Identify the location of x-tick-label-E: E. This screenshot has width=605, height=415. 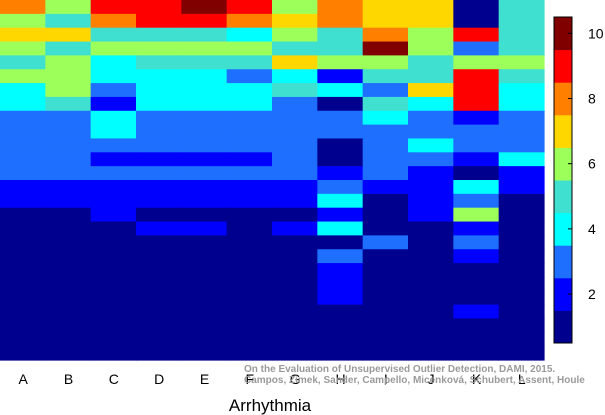
(204, 379).